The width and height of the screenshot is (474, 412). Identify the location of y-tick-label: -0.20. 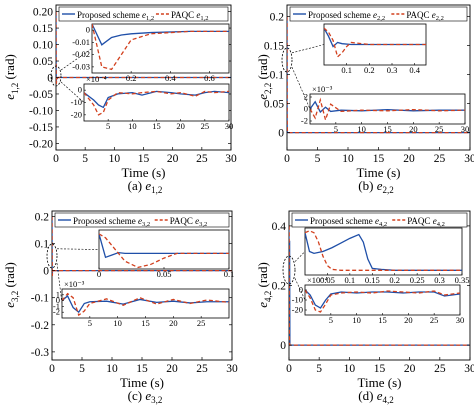
(41, 144).